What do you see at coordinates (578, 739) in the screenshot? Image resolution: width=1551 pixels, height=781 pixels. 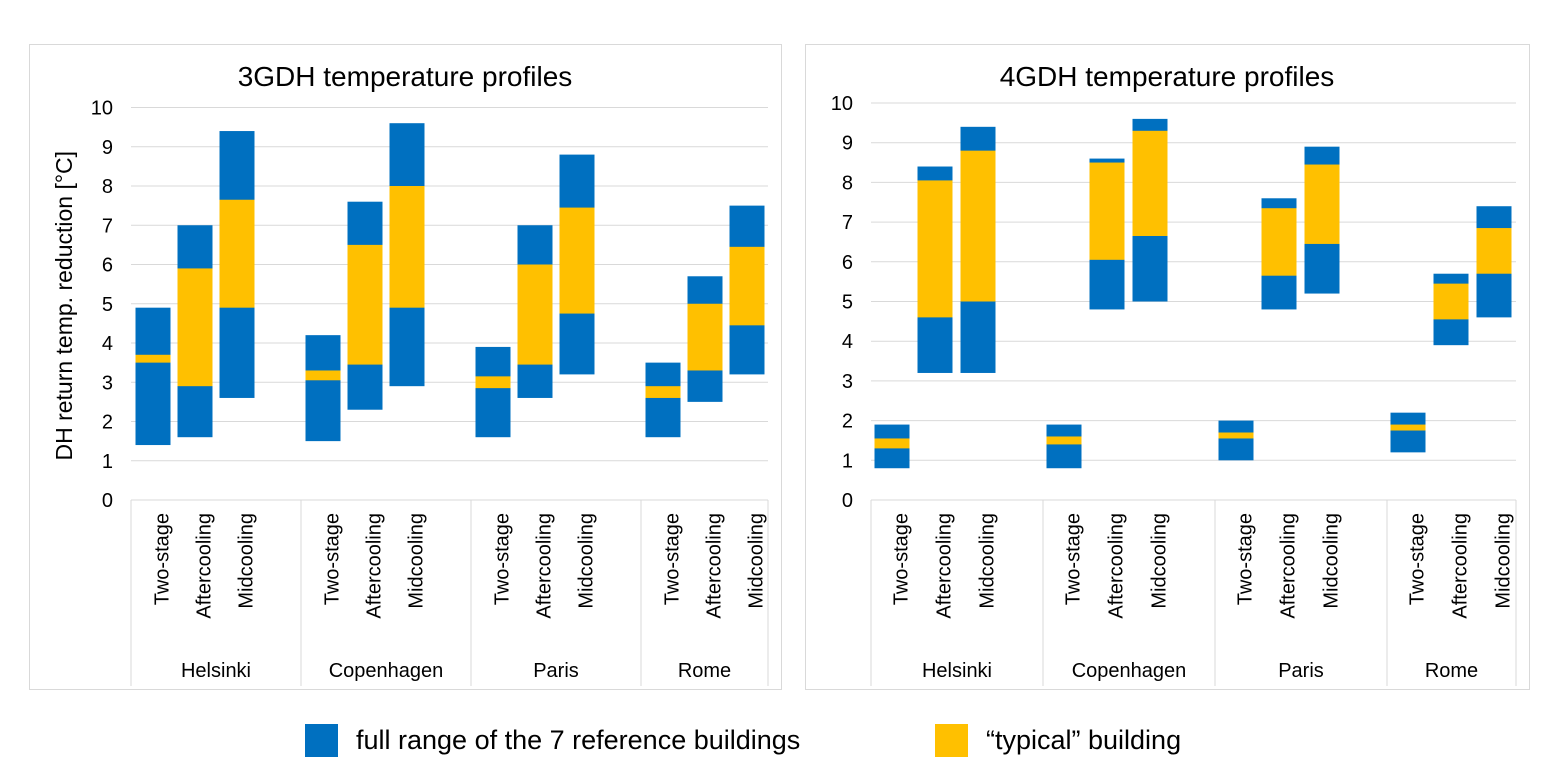 I see `legend-label-range: full range of the 7 reference buildings` at bounding box center [578, 739].